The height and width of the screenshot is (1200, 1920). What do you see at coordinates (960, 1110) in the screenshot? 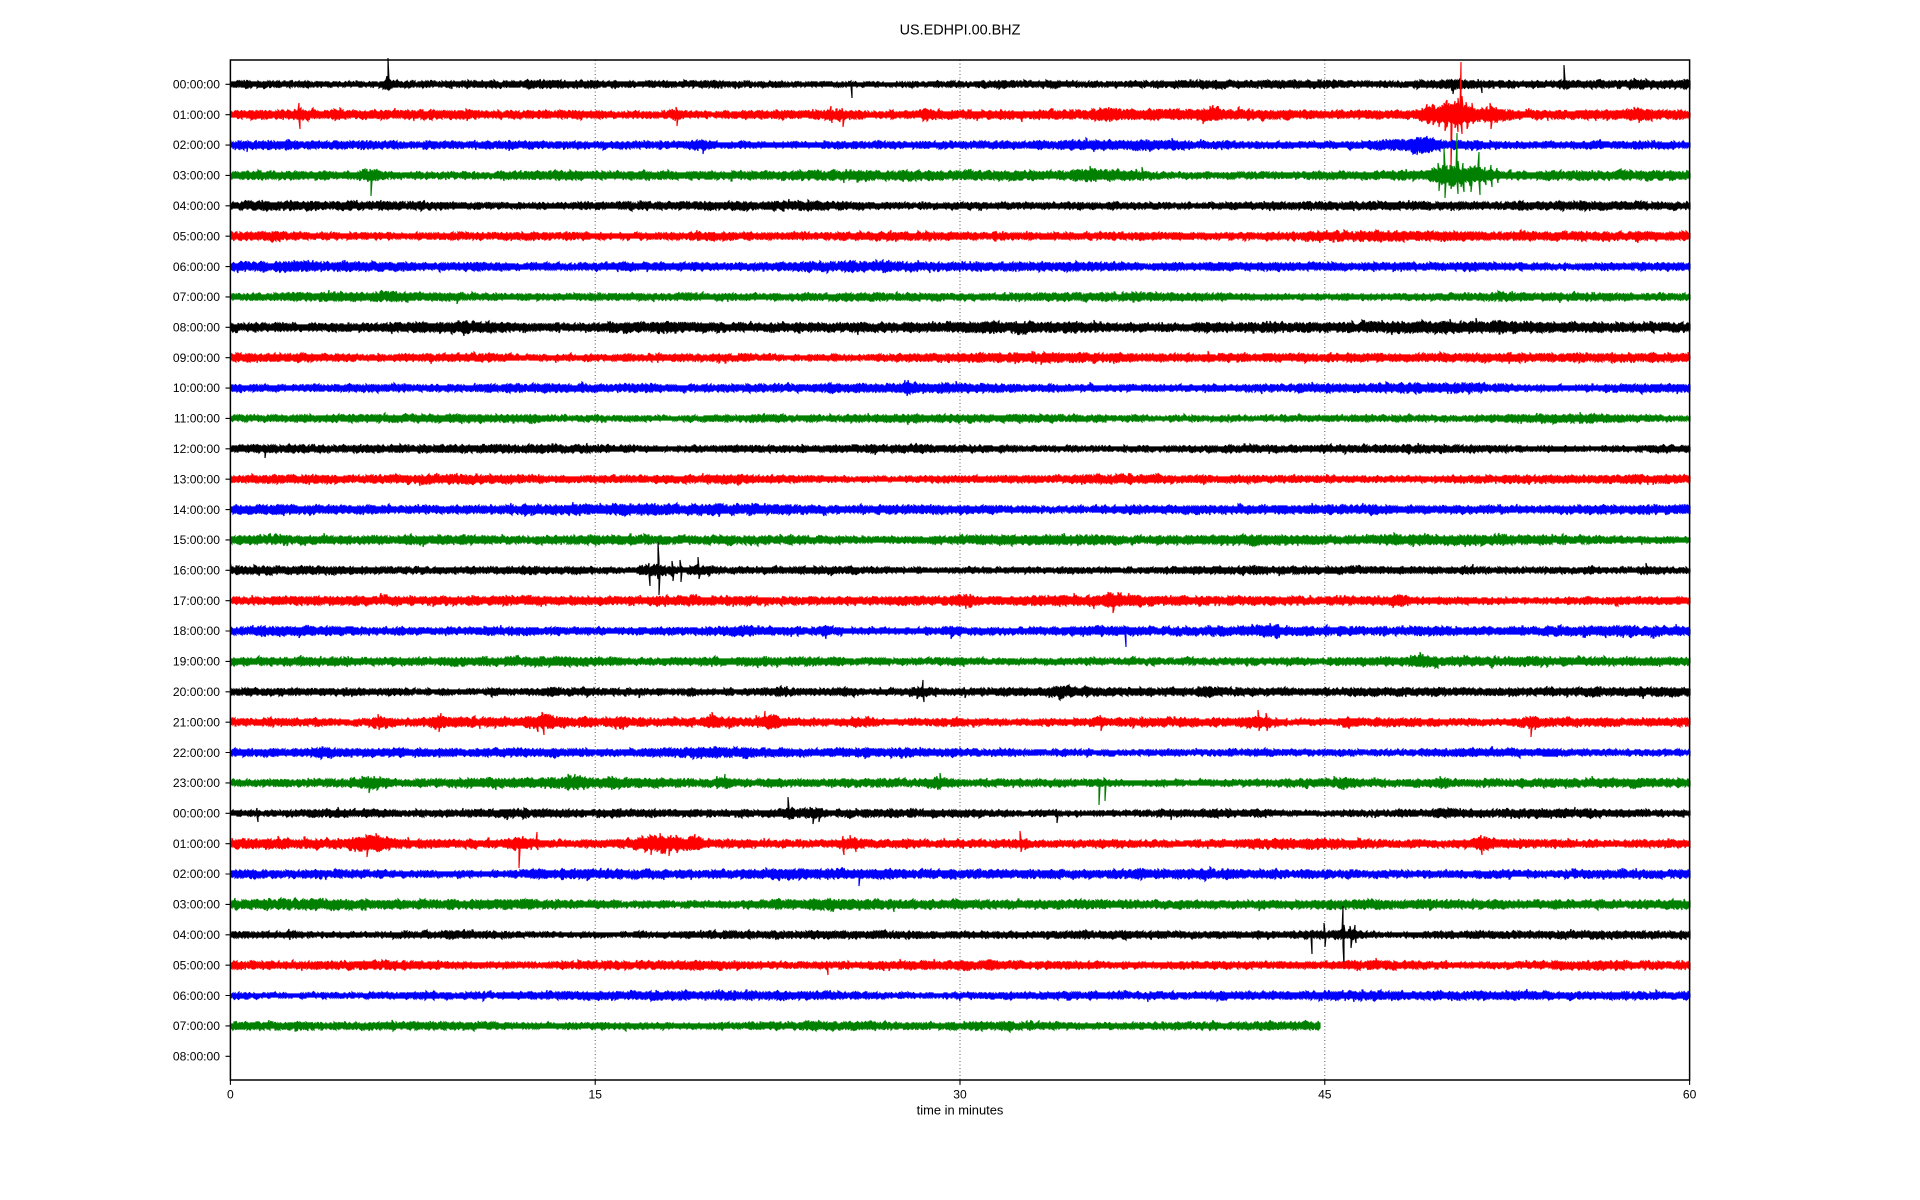
I see `svg-text: time in minutes` at bounding box center [960, 1110].